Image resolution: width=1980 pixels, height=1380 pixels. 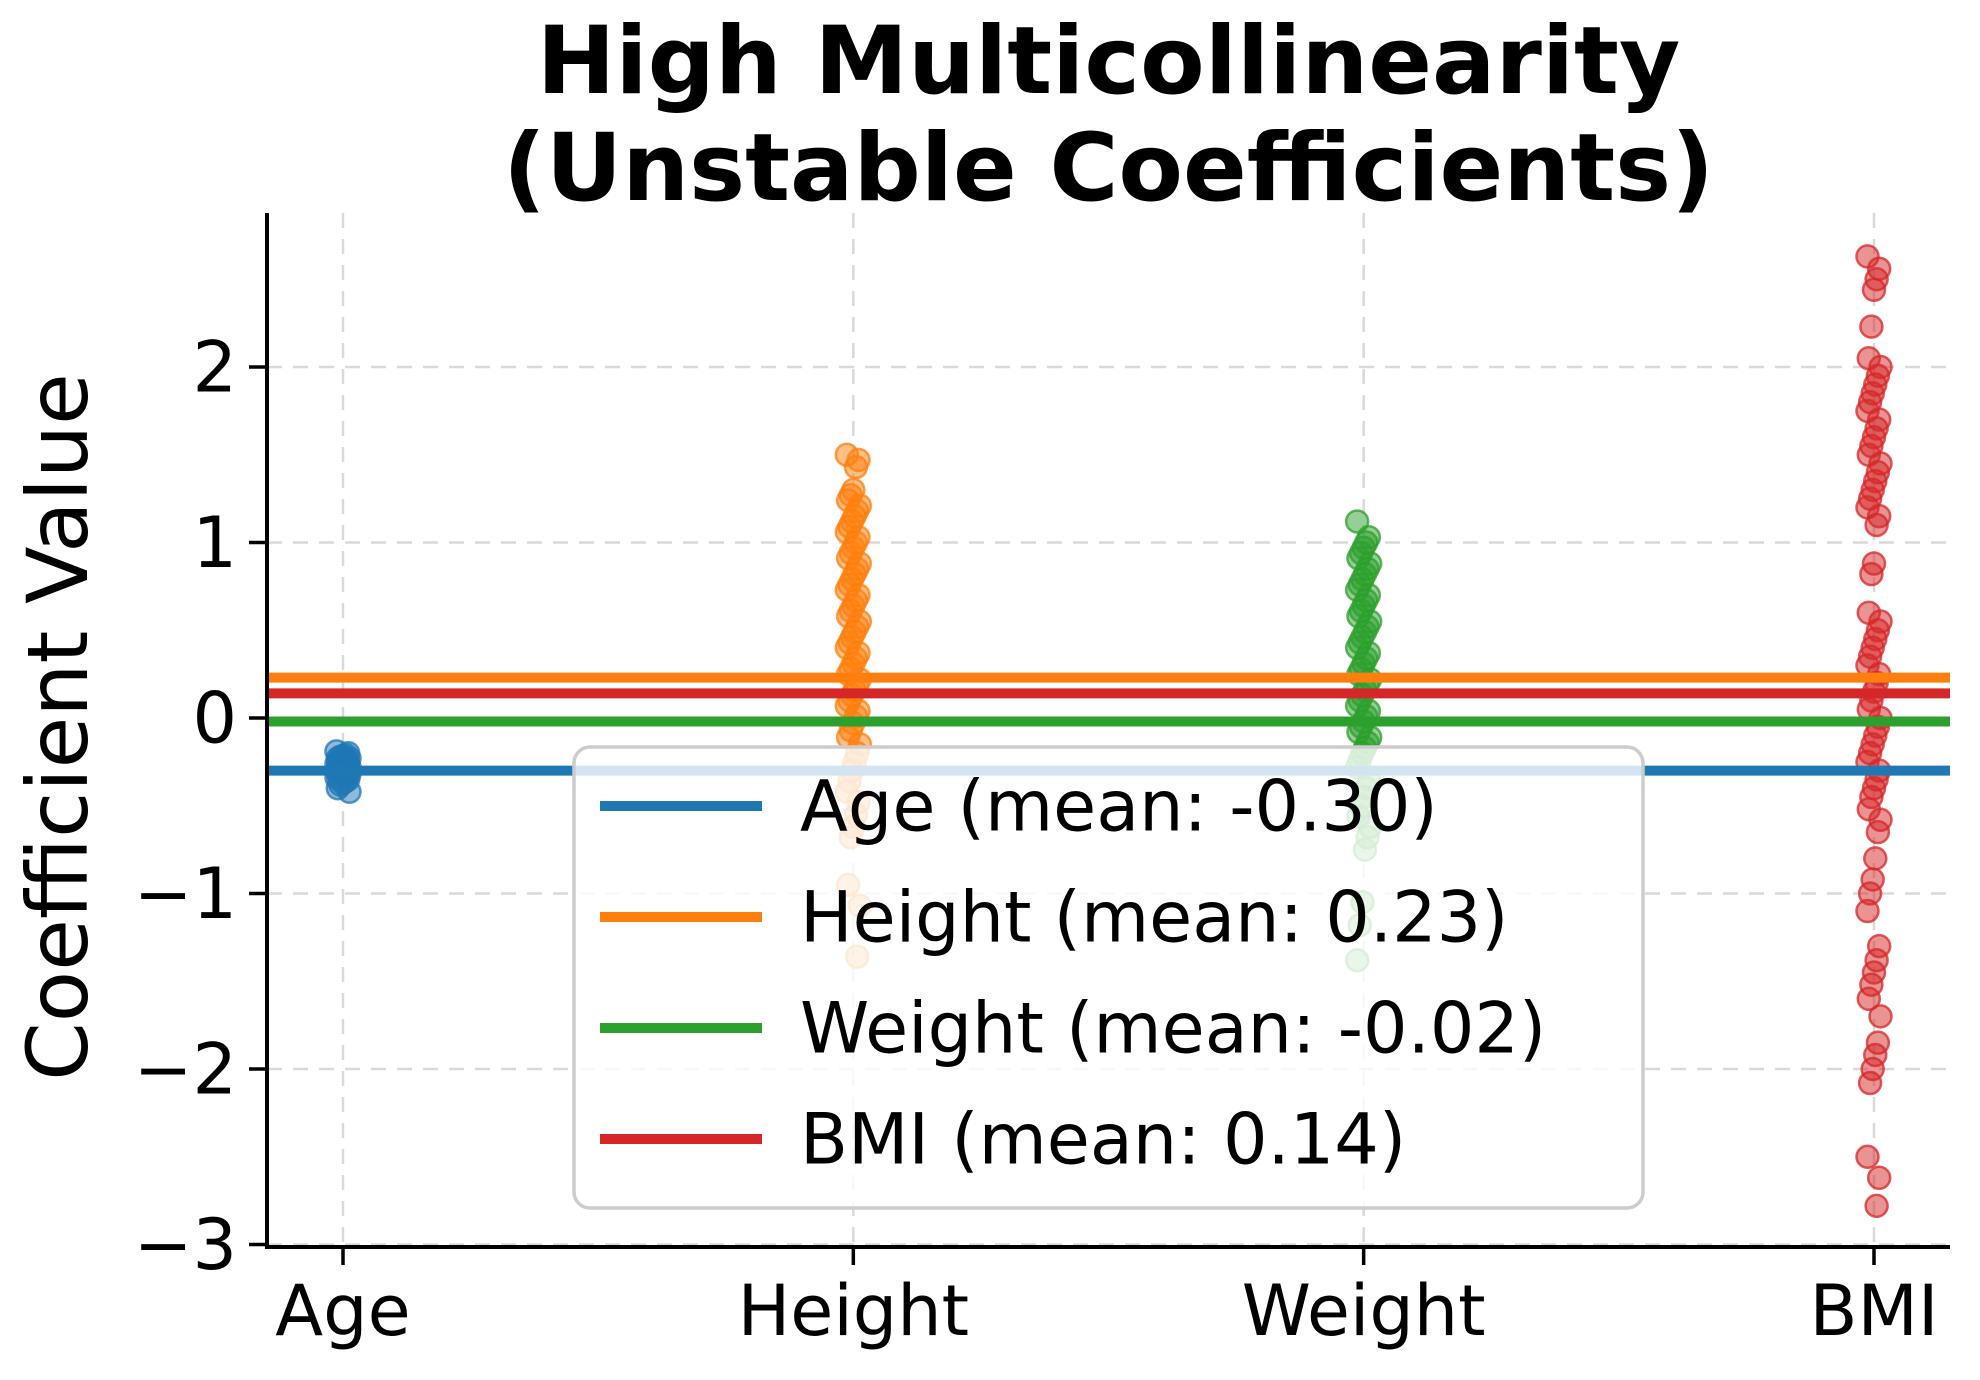 I want to click on legend-label: Age (mean: -0.30), so click(x=1119, y=807).